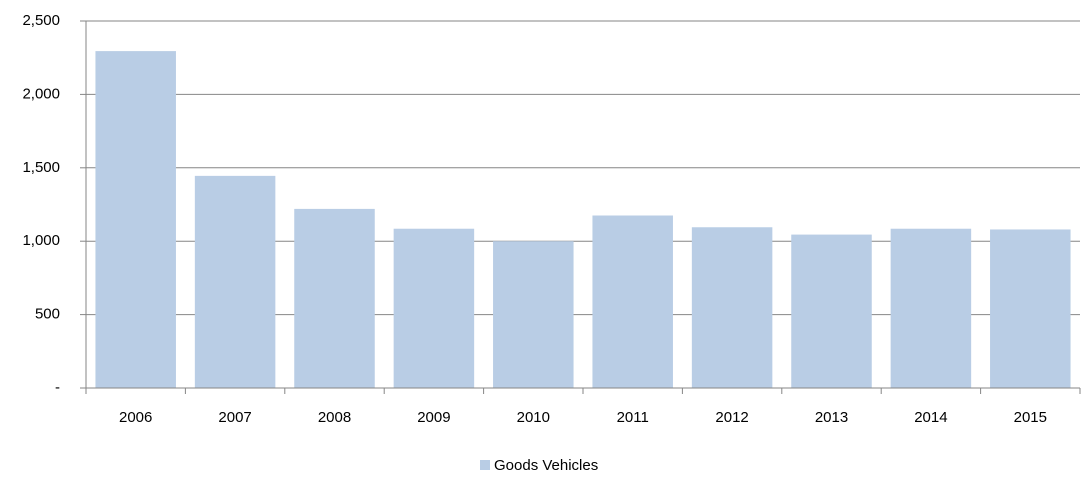  What do you see at coordinates (633, 417) in the screenshot?
I see `x-tick-label: 2011` at bounding box center [633, 417].